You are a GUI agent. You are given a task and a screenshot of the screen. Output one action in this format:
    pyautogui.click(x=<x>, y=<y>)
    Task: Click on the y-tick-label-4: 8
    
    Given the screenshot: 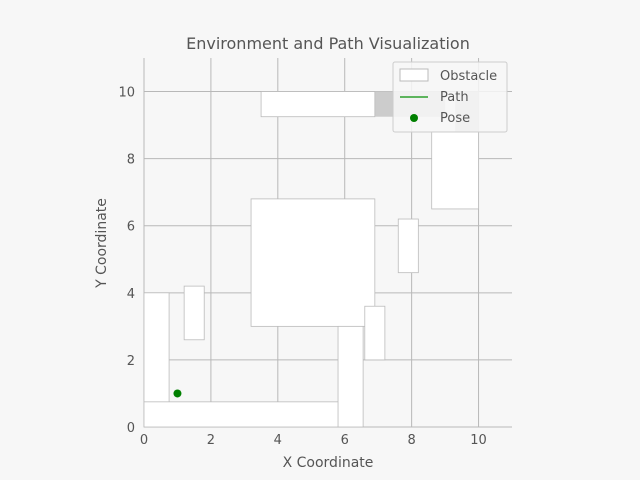 What is the action you would take?
    pyautogui.click(x=131, y=160)
    